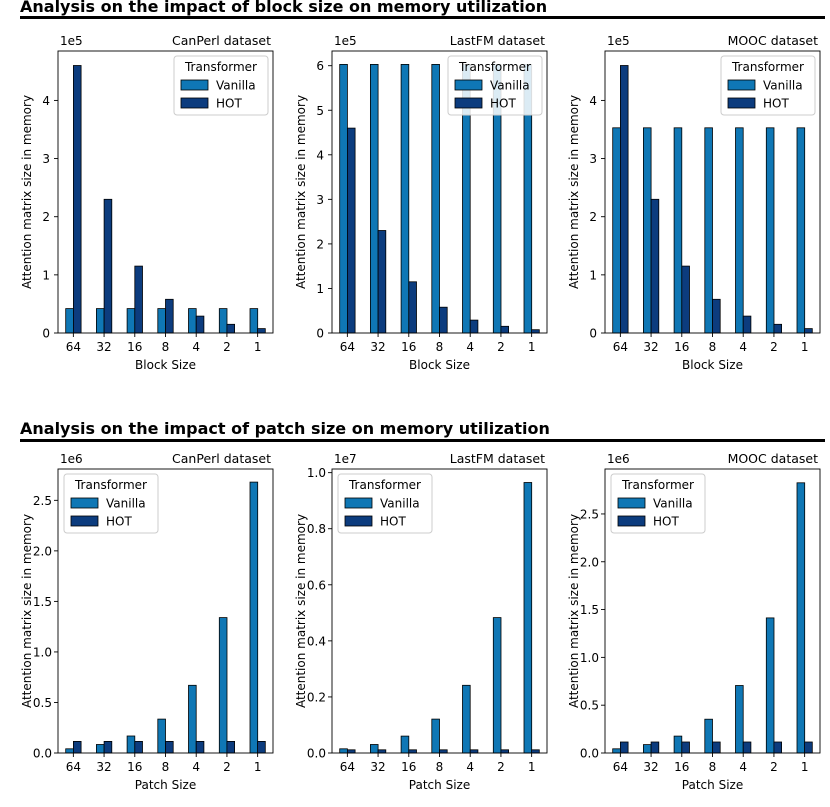 Image resolution: width=830 pixels, height=807 pixels. I want to click on chart-0-2-x-axis-label: Block Size, so click(712, 365).